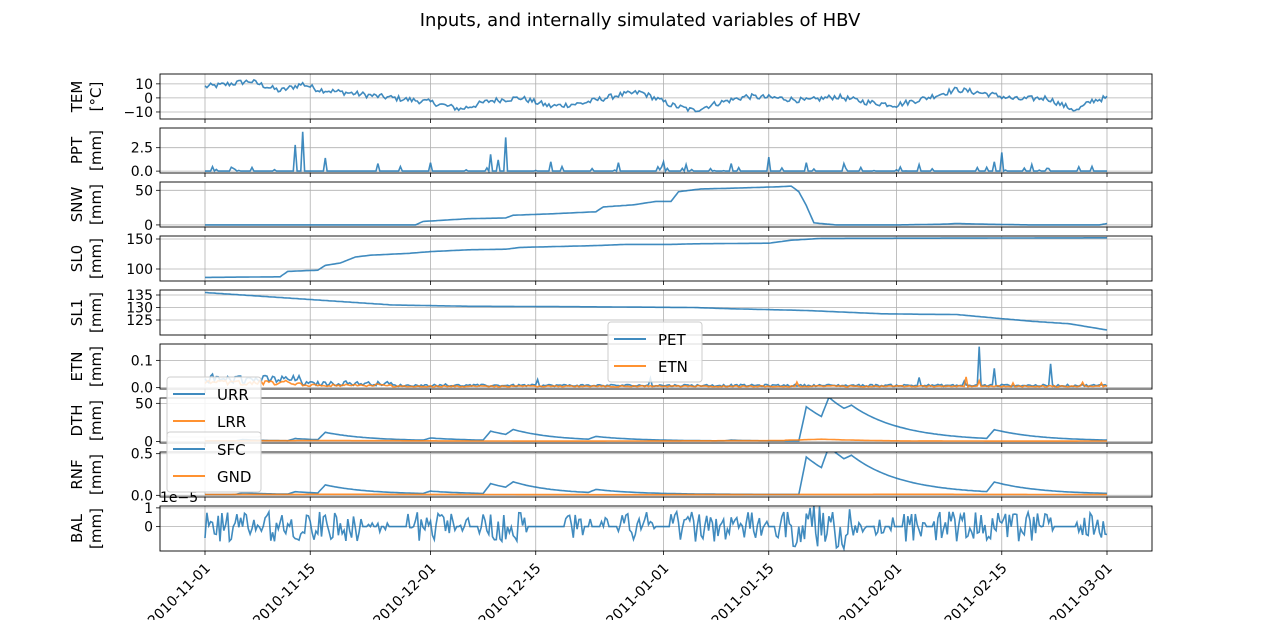 This screenshot has width=1280, height=620. I want to click on panel-ppt: 0.0 2.5 PPT [mm], so click(610, 153).